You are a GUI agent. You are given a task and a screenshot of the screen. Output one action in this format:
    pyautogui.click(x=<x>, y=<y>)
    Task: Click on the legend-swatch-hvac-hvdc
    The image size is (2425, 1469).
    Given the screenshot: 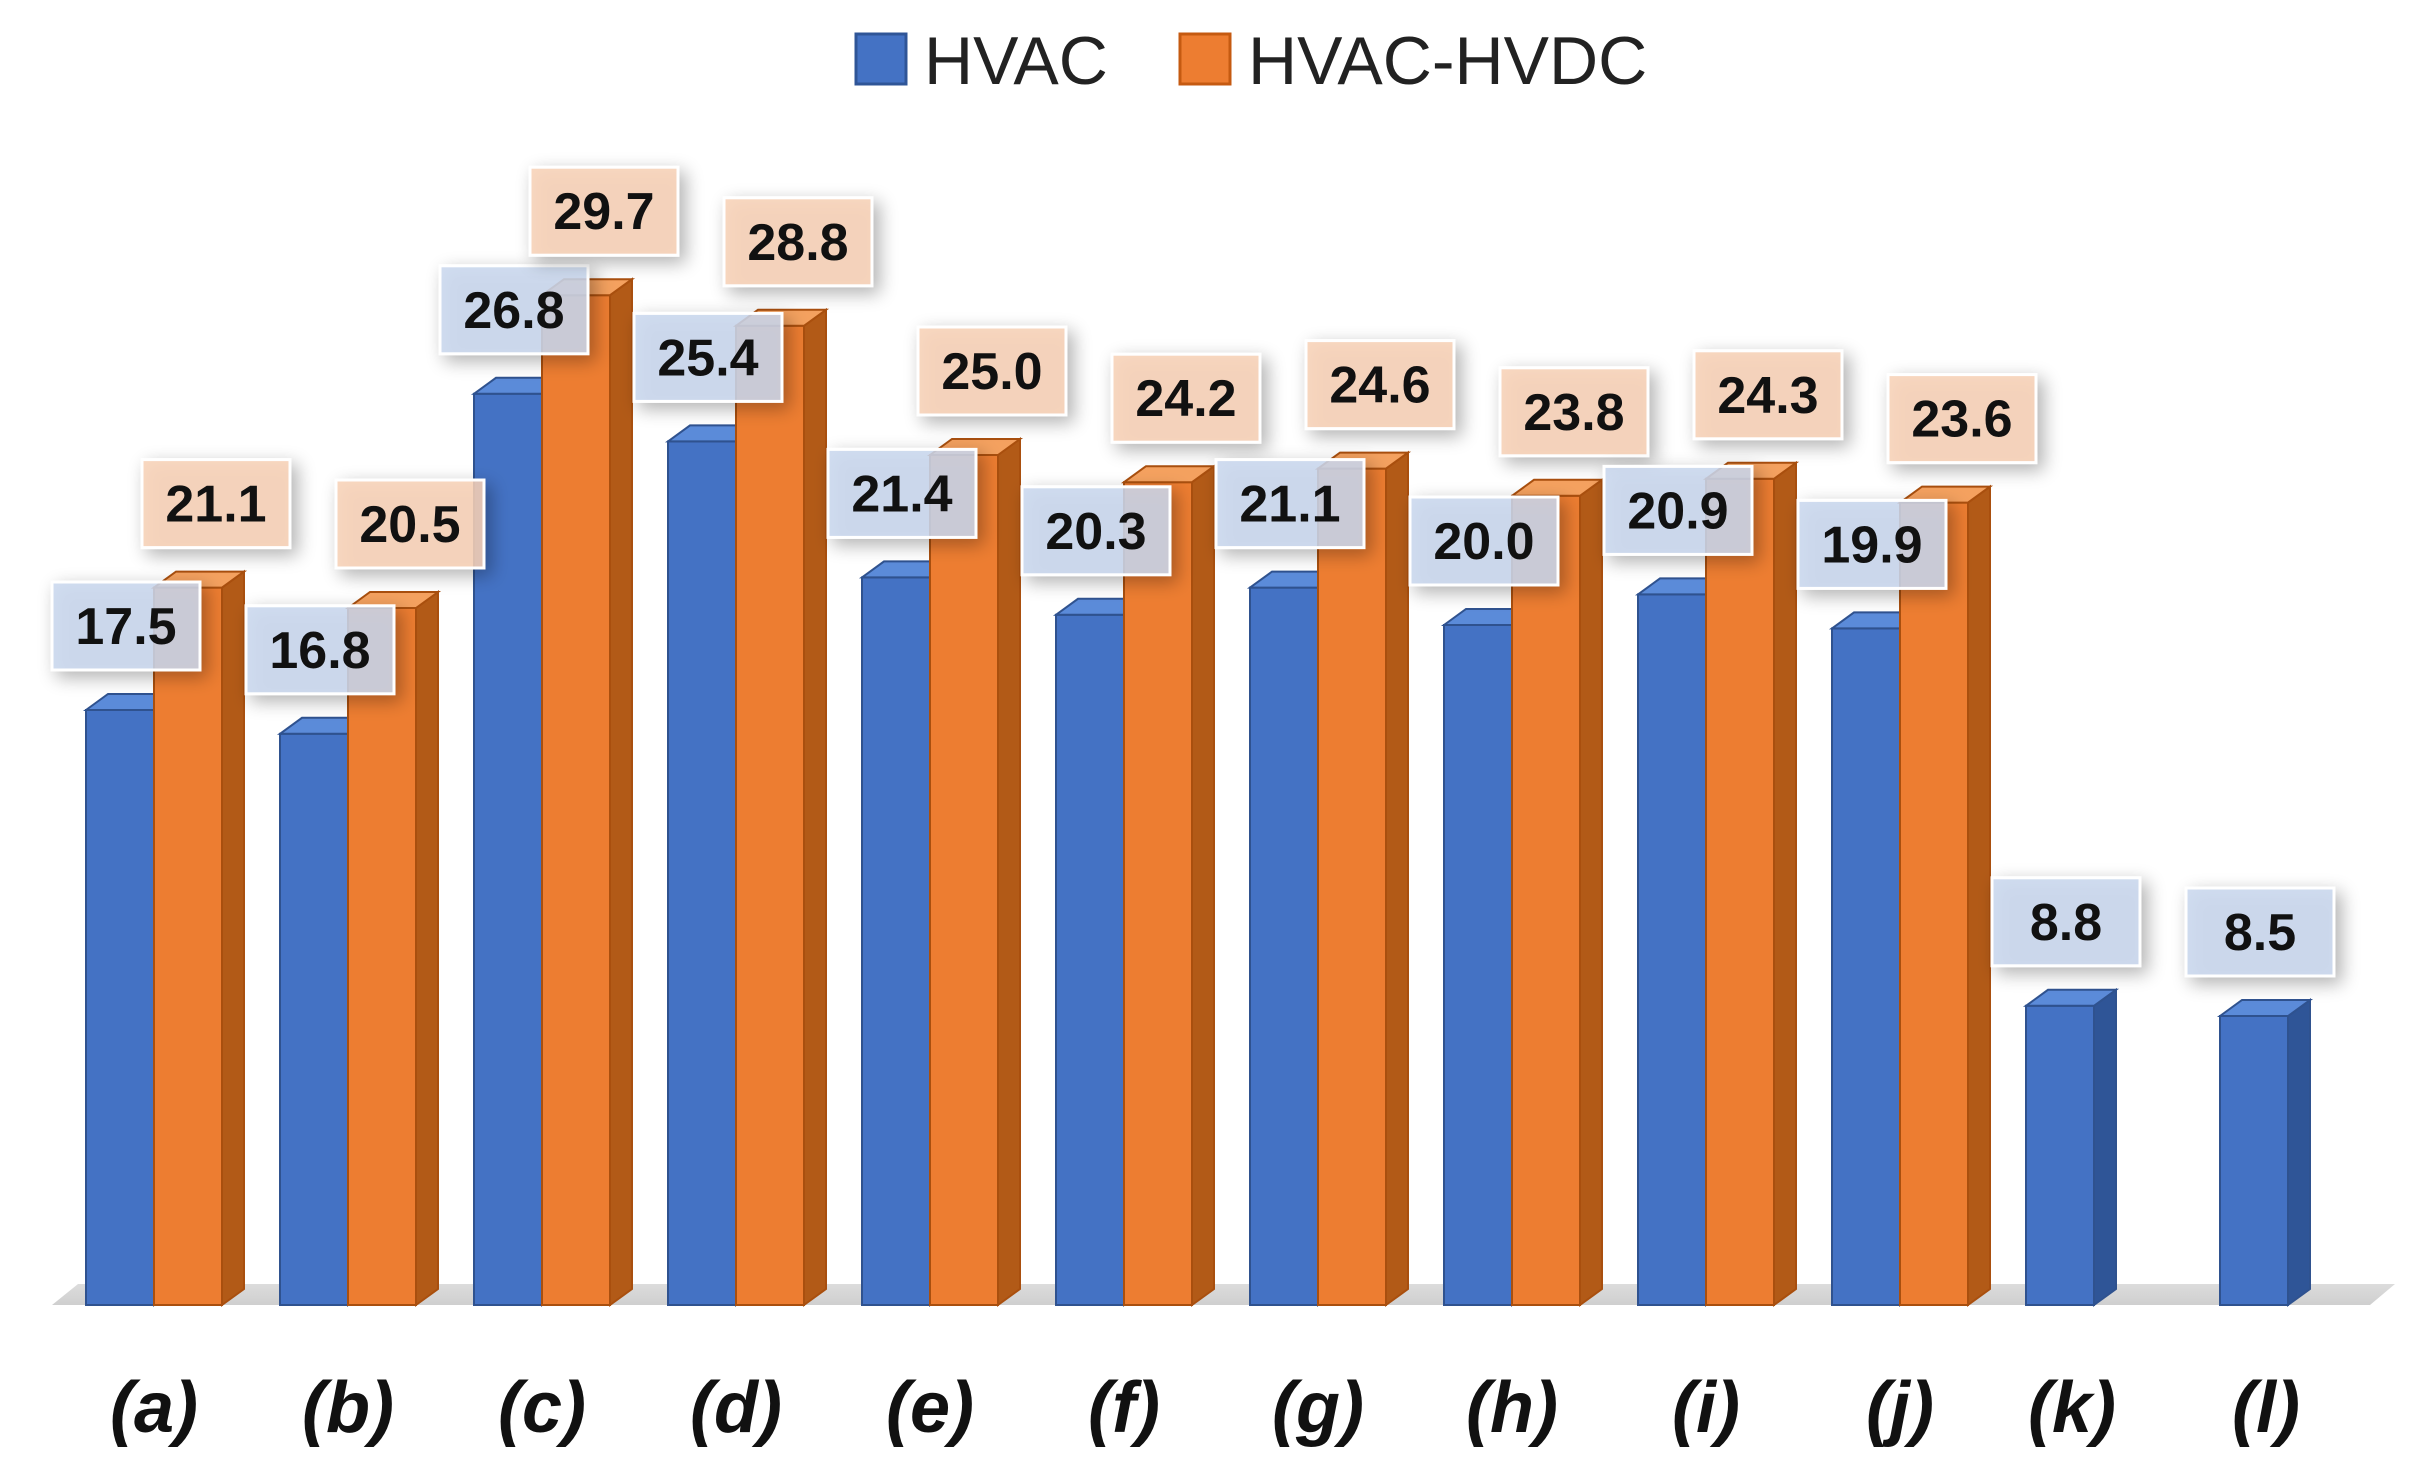 What is the action you would take?
    pyautogui.click(x=1205, y=59)
    